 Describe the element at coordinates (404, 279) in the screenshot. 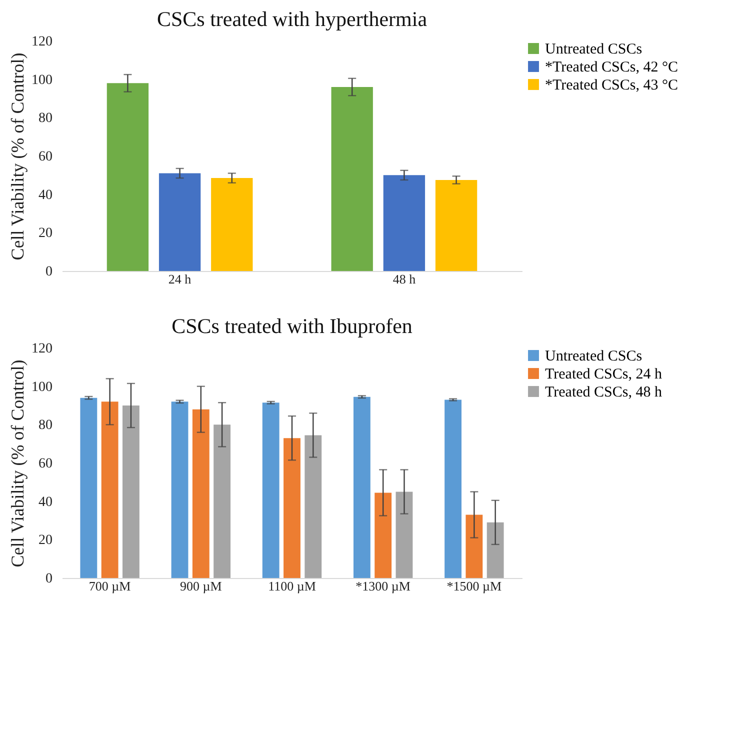

I see `x-tick-label: 48 h` at that location.